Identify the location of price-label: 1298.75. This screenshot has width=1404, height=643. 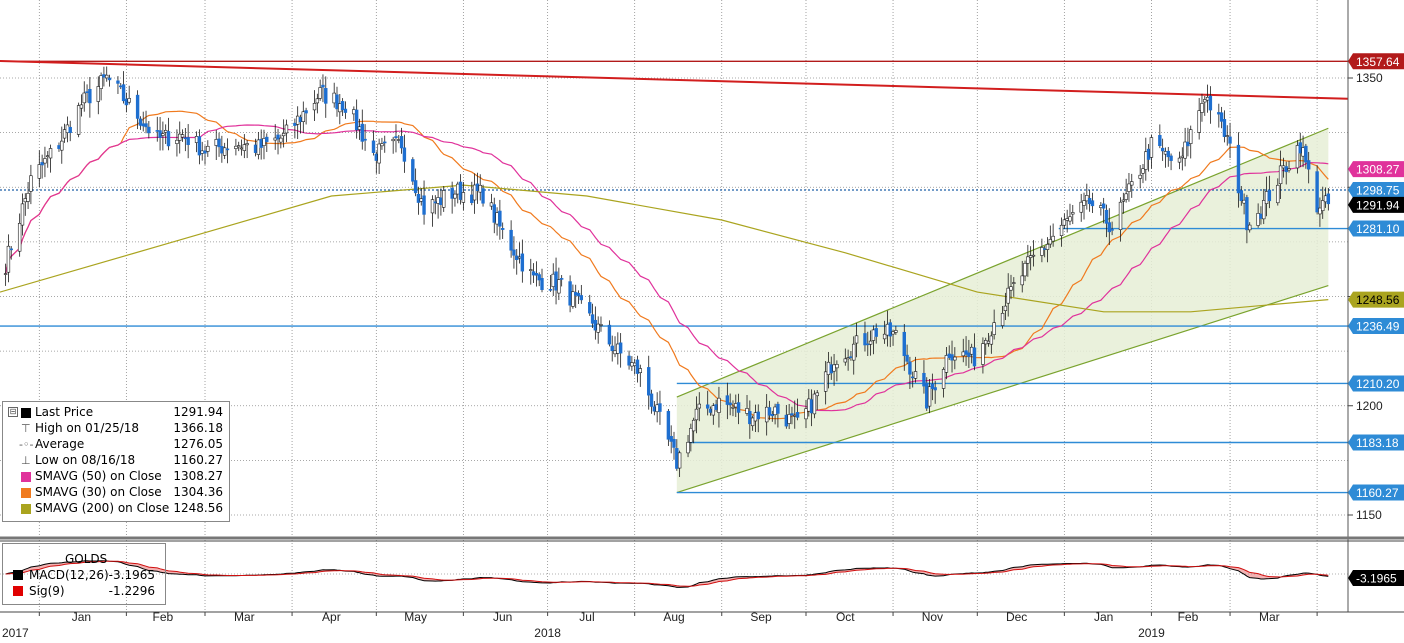
(1376, 189).